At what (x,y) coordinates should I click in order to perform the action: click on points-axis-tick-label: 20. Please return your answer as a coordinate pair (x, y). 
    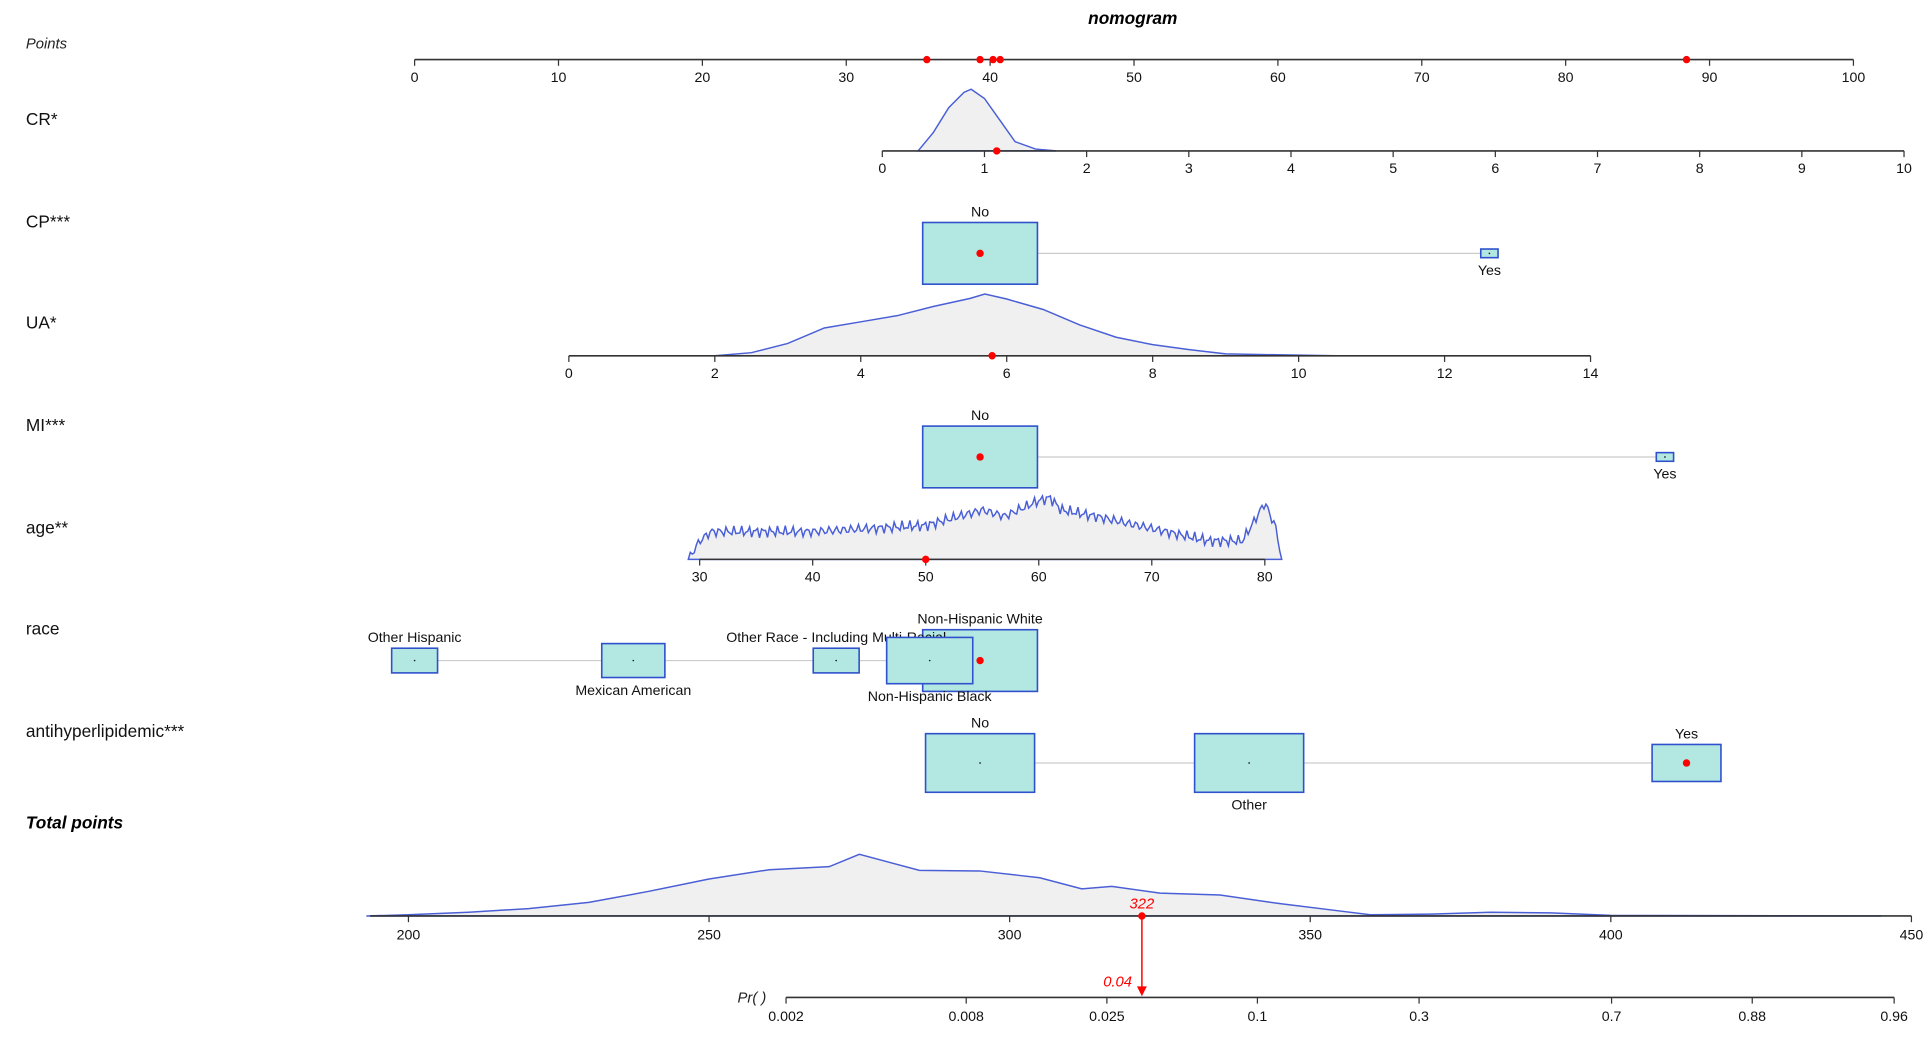
    Looking at the image, I should click on (702, 78).